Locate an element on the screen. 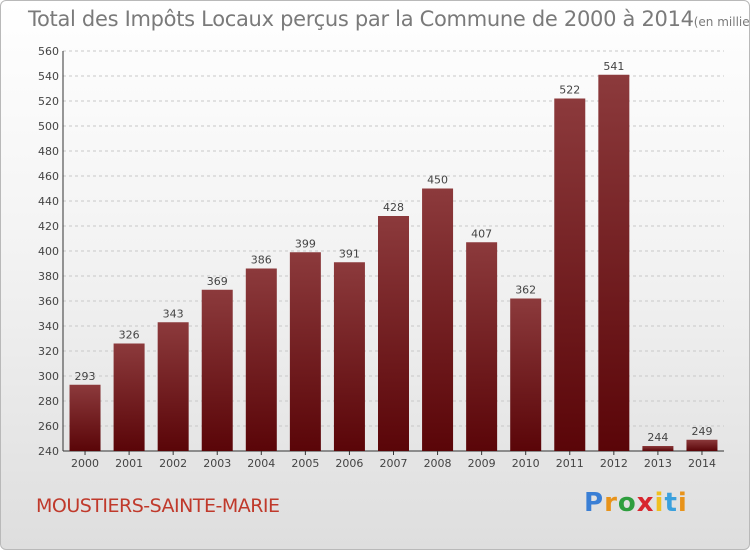 This screenshot has height=550, width=750. bar-2004 is located at coordinates (261, 359).